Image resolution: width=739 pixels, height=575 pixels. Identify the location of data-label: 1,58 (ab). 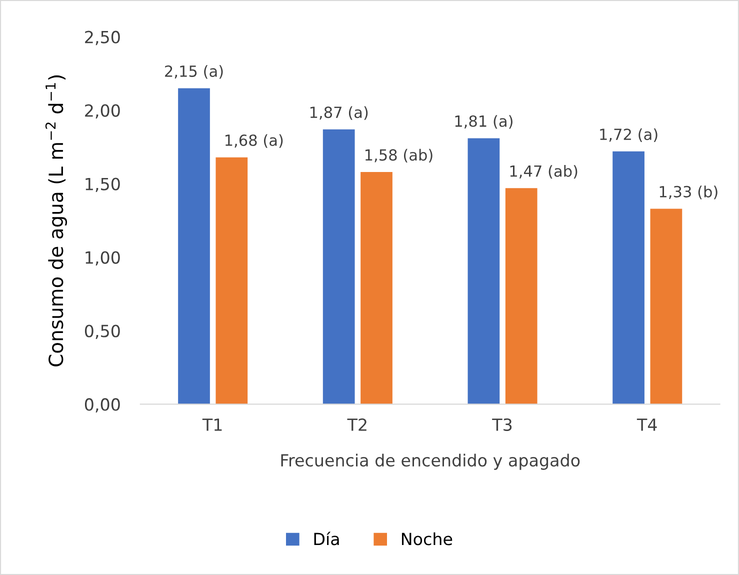
(398, 155).